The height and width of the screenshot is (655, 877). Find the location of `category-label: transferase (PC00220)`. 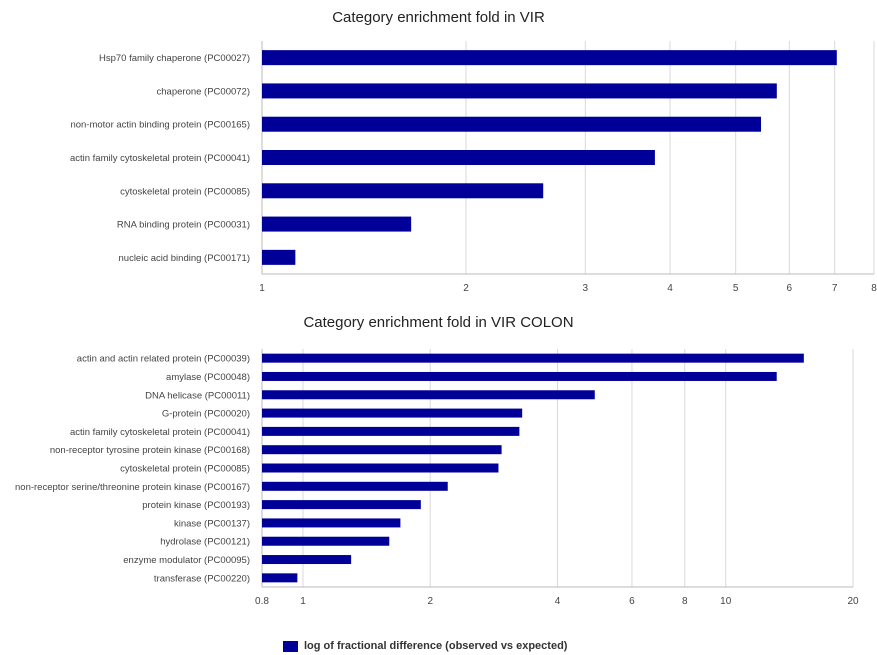

category-label: transferase (PC00220) is located at coordinates (202, 578).